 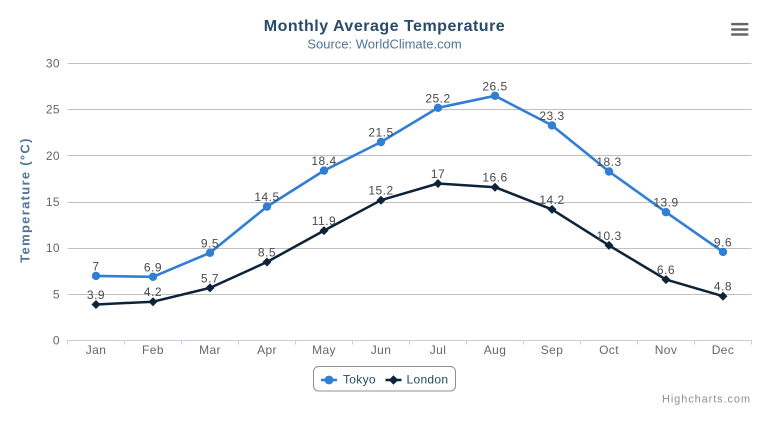 I want to click on svg-text: Source: WorldClimate.com, so click(x=384, y=44).